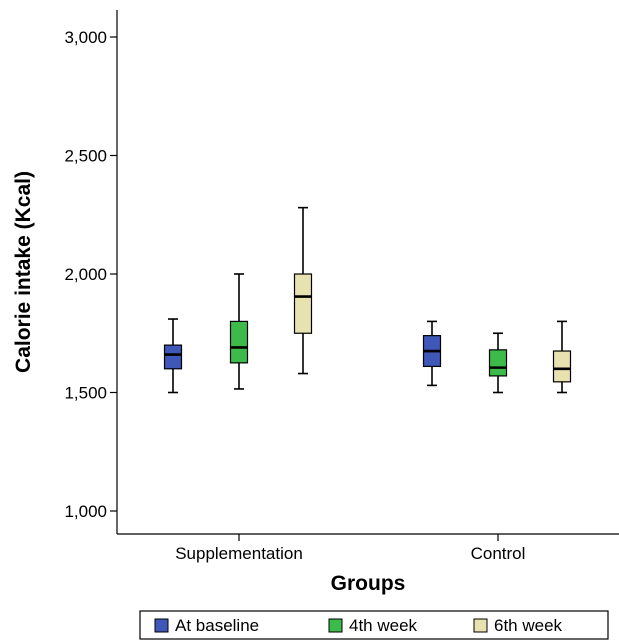 This screenshot has width=619, height=640. I want to click on y-axis-title: Calorie intake (Kcal), so click(23, 272).